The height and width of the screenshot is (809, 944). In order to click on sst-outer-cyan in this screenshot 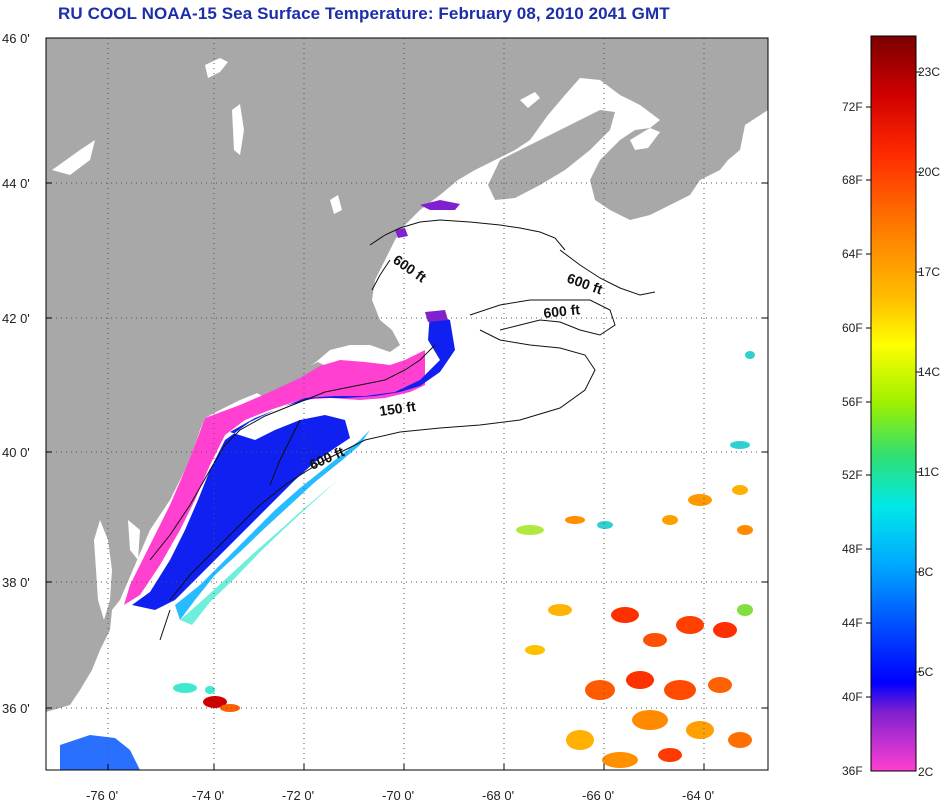, I will do `click(272, 525)`.